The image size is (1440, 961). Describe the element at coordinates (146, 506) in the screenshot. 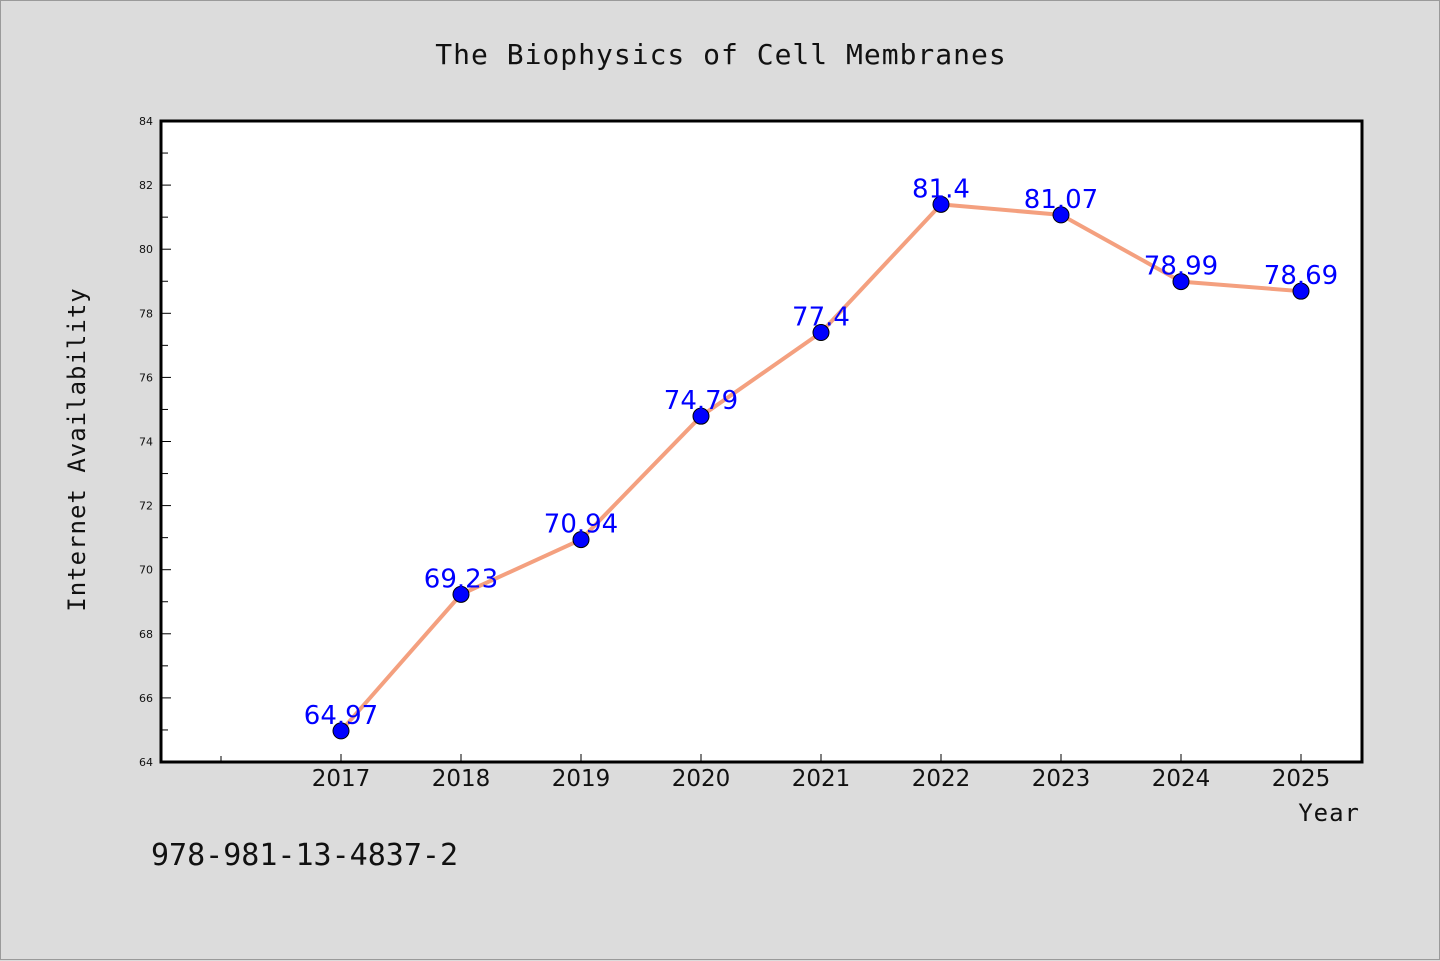

I see `y-tick-label: 72` at that location.